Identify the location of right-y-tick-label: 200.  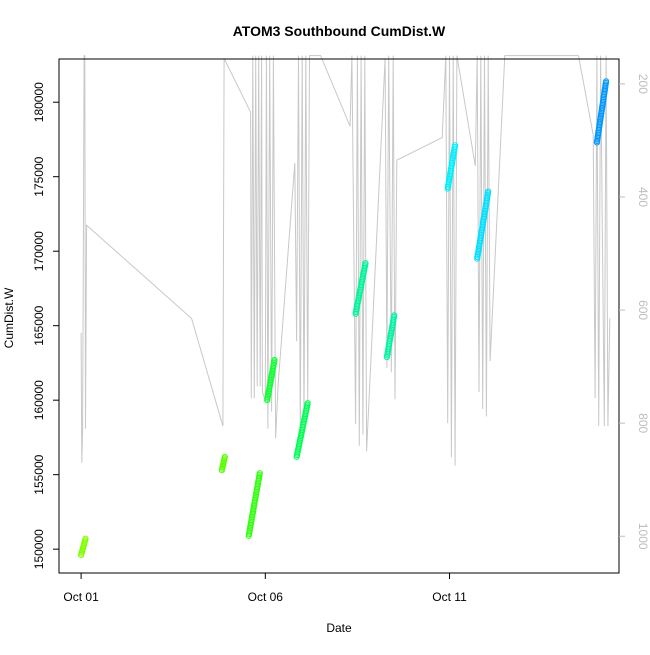
(643, 84).